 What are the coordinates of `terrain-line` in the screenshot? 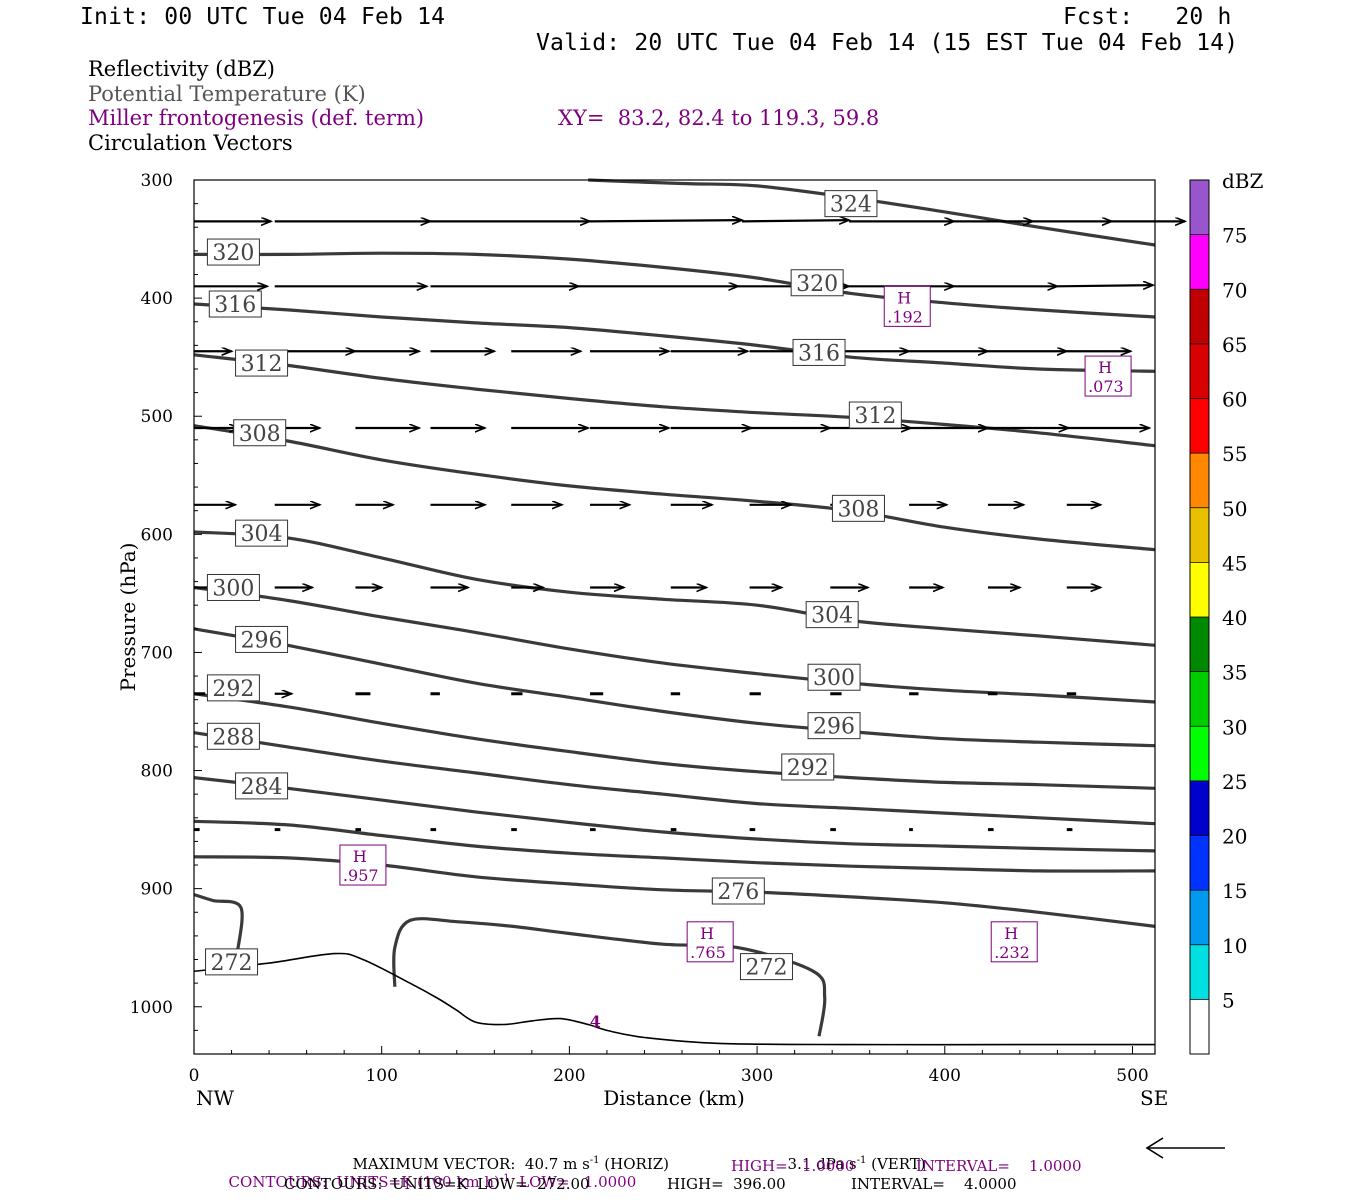 It's located at (674, 999).